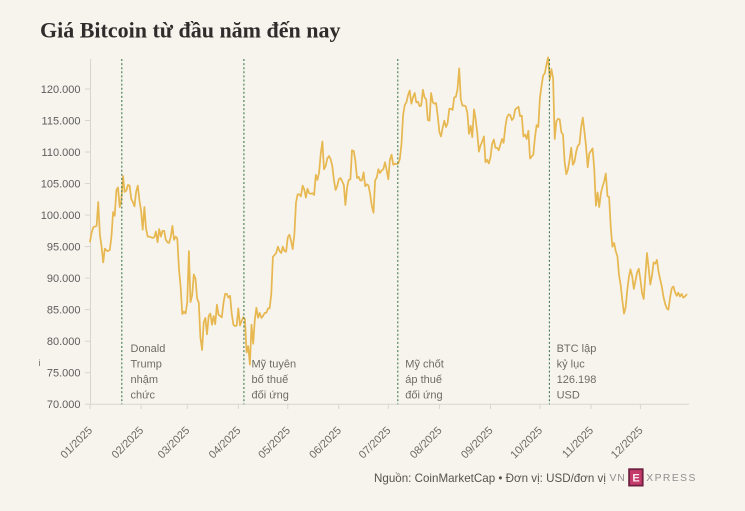 Image resolution: width=745 pixels, height=511 pixels. What do you see at coordinates (190, 30) in the screenshot?
I see `svg-text: Giá Bitcoin từ đầu năm đến nay` at bounding box center [190, 30].